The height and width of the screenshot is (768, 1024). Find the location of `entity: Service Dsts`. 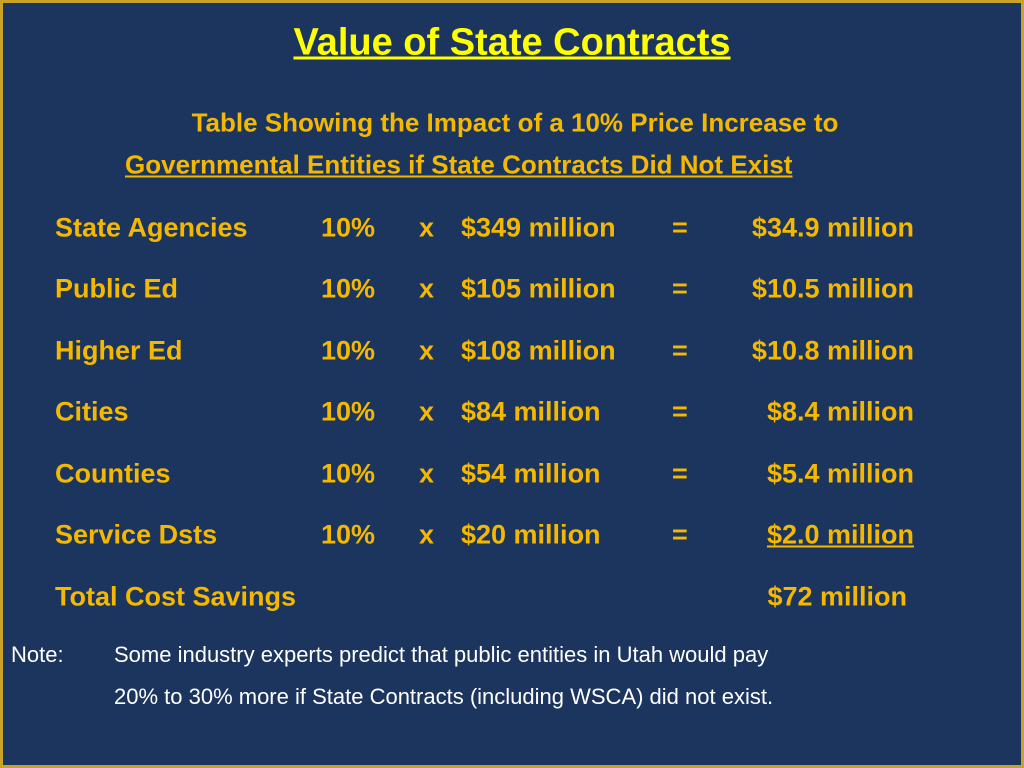

entity: Service Dsts is located at coordinates (136, 534).